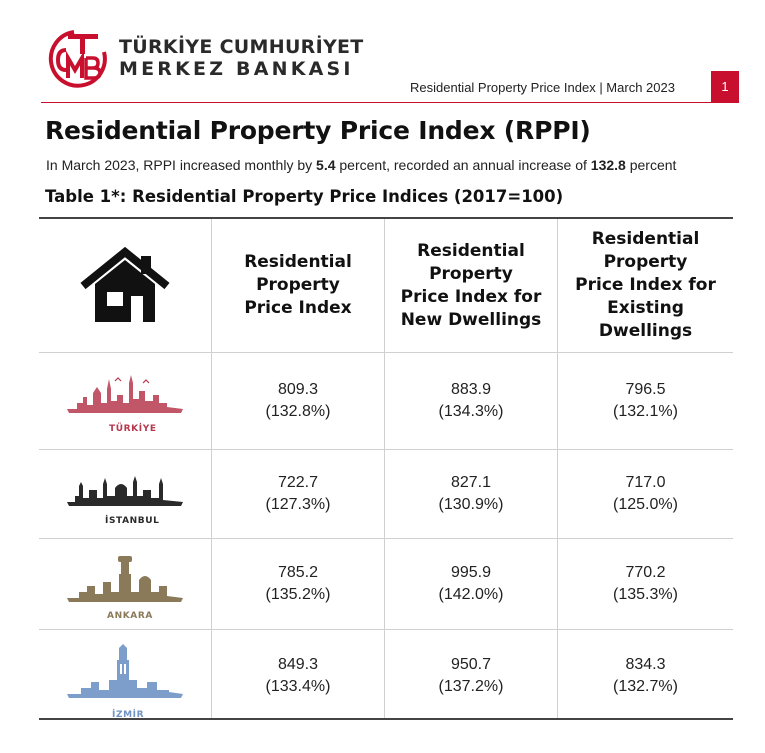  Describe the element at coordinates (645, 493) in the screenshot. I see `value-cell: 717.0 (125.0%)` at that location.